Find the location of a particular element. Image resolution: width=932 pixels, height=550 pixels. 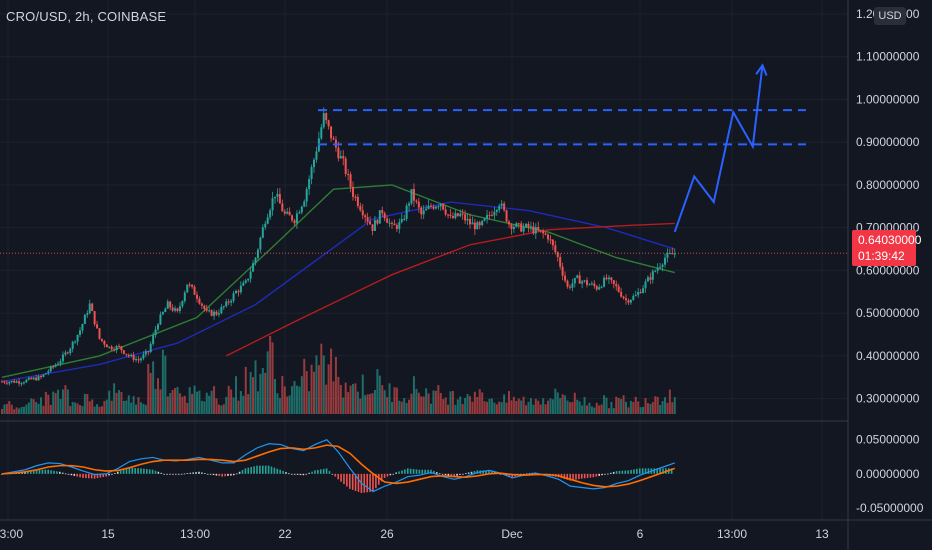

time-axis-label: 13 is located at coordinates (822, 534).